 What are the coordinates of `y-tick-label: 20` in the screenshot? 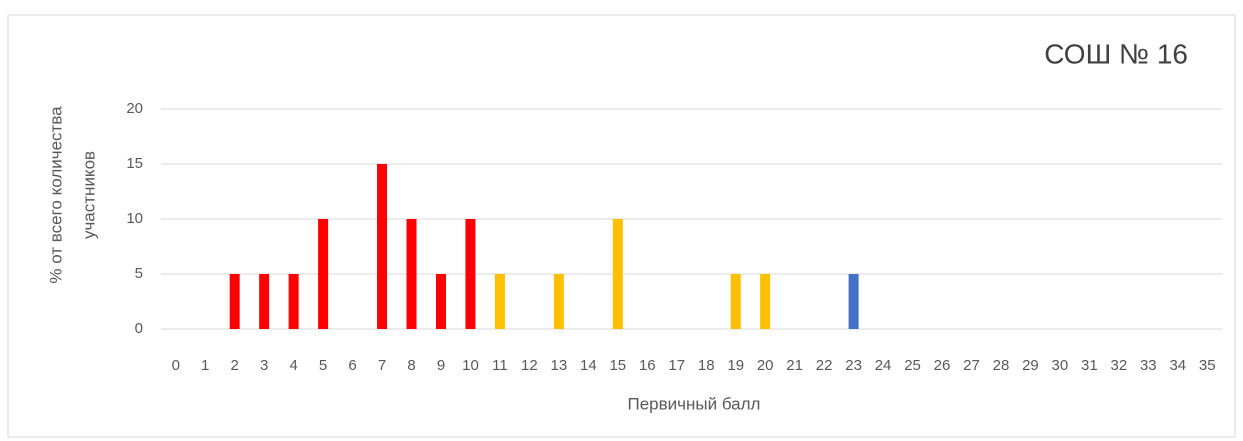 It's located at (134, 108).